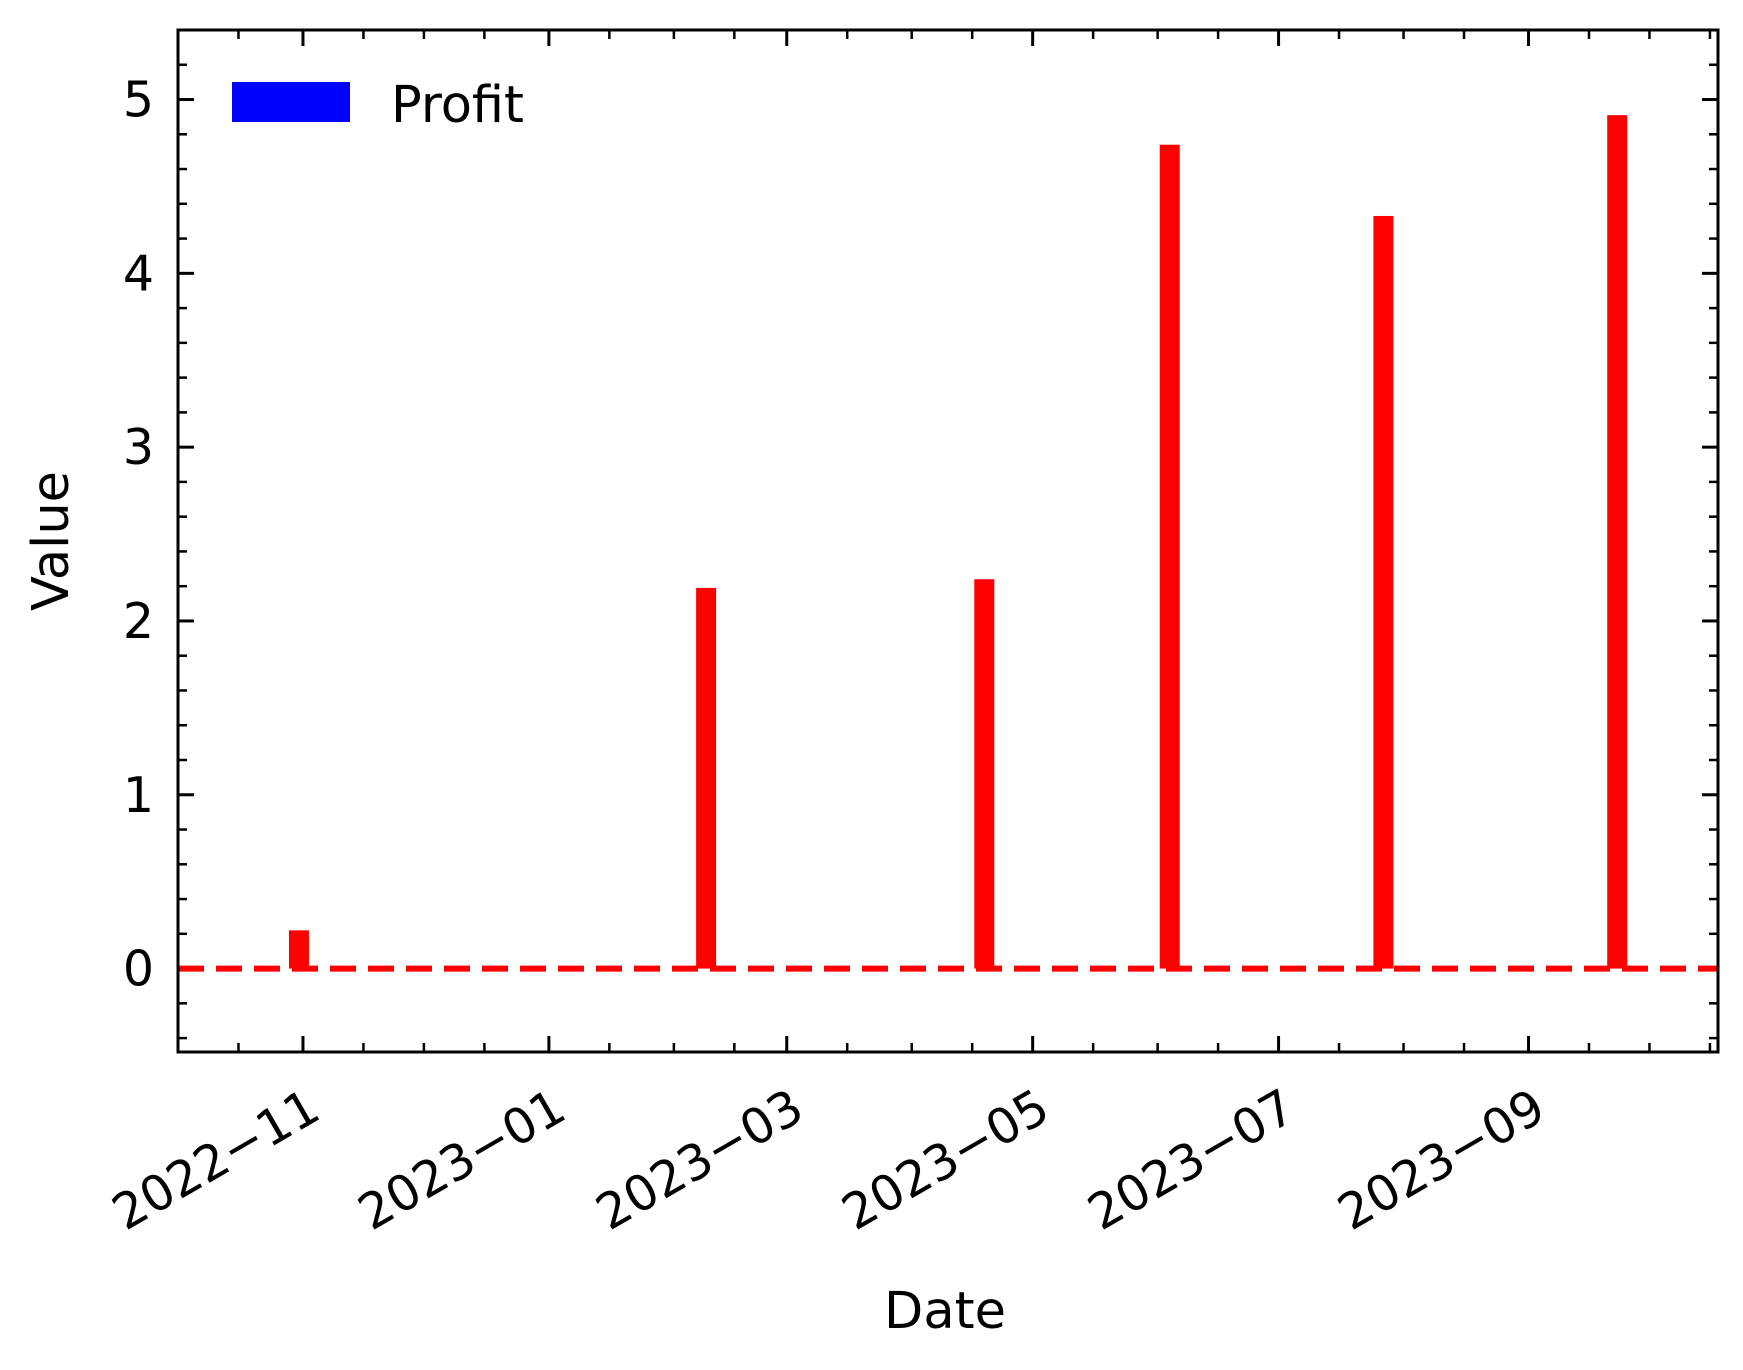 The image size is (1743, 1370). What do you see at coordinates (138, 969) in the screenshot?
I see `y-tick-label-0: 0` at bounding box center [138, 969].